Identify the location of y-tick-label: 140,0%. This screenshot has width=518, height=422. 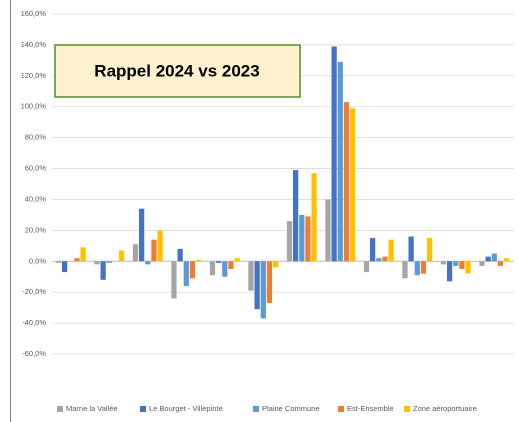
(34, 44).